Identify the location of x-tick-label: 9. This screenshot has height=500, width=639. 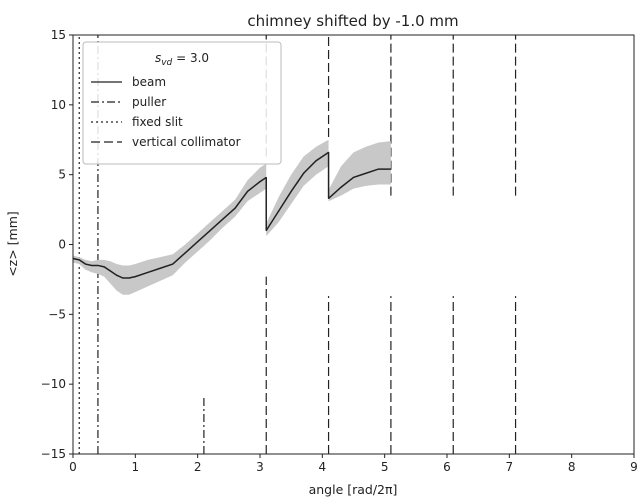
(634, 467).